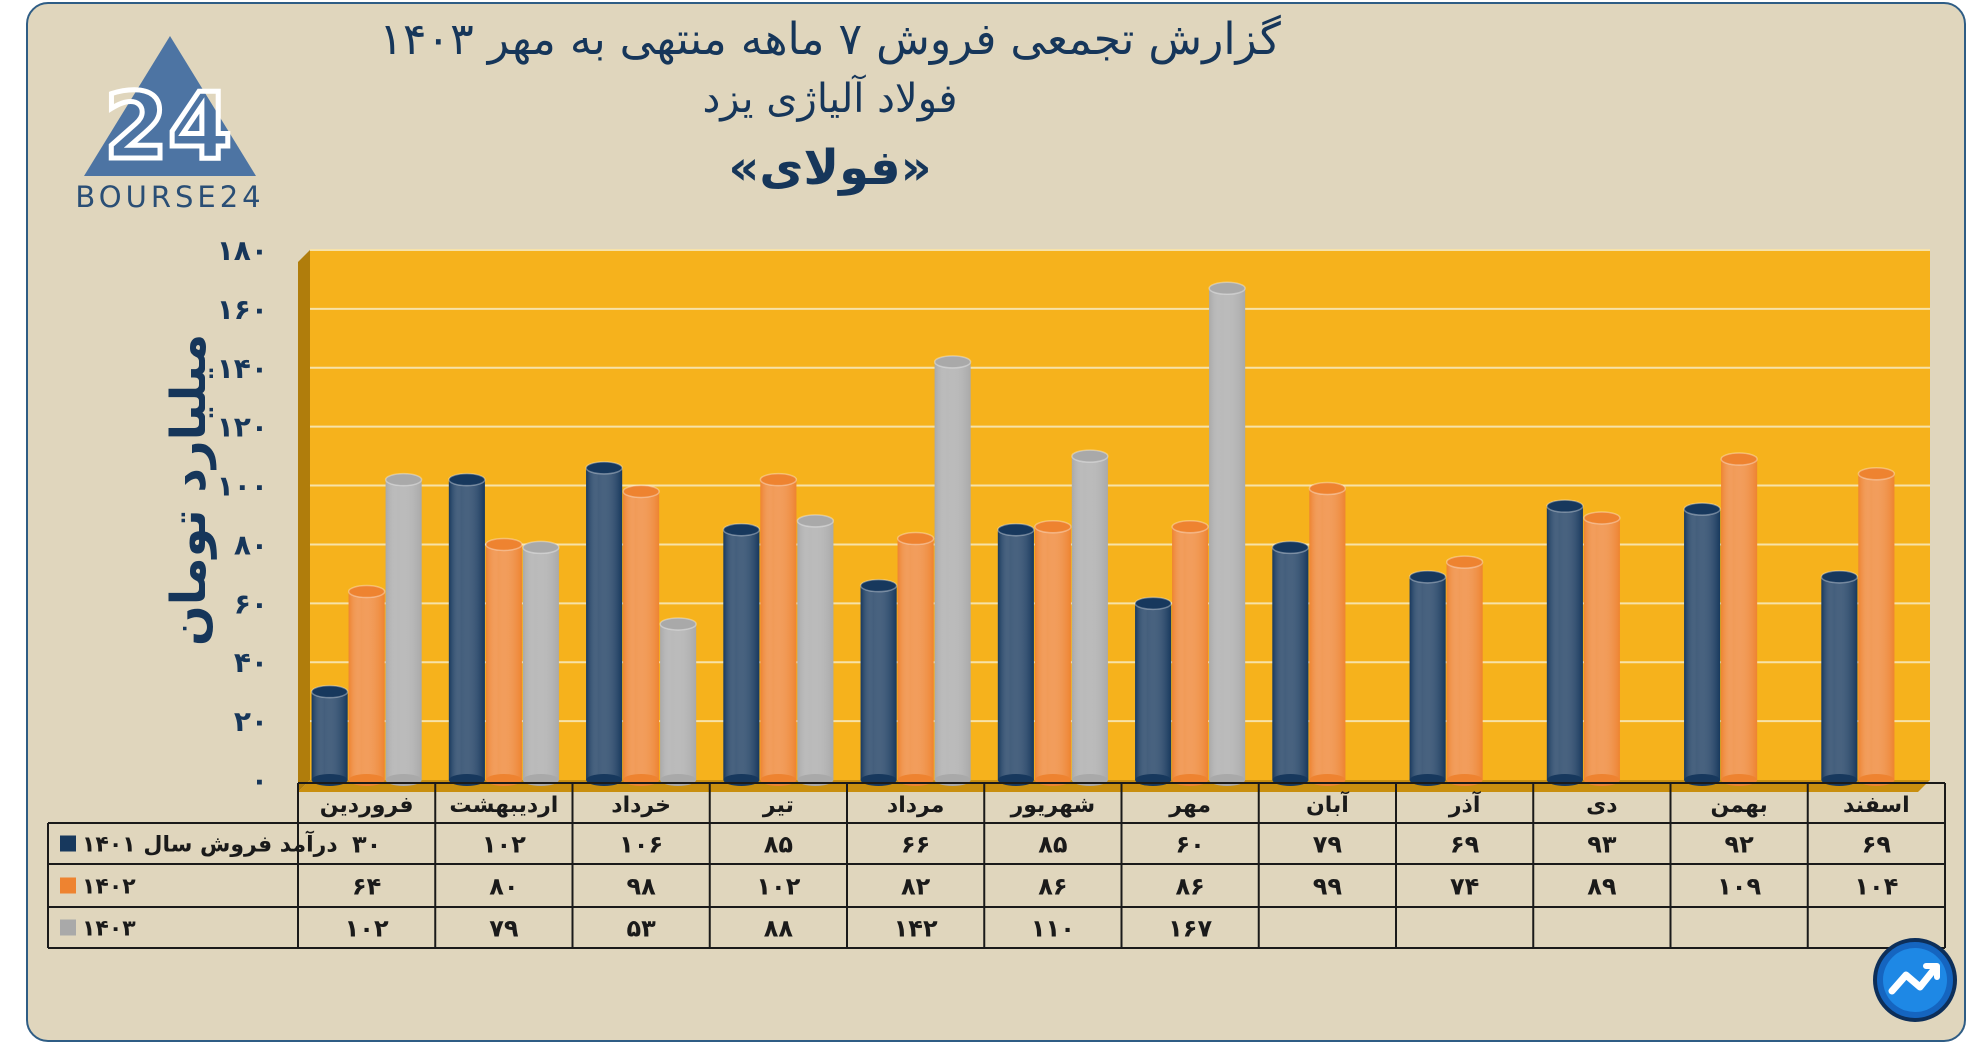  What do you see at coordinates (251, 544) in the screenshot?
I see `y-tick-label: ۸۰` at bounding box center [251, 544].